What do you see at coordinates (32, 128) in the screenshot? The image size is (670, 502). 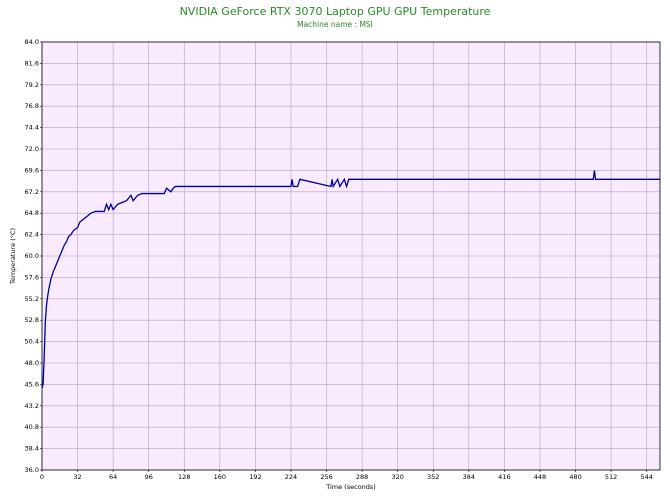 I see `y-tick-label: 74.4` at bounding box center [32, 128].